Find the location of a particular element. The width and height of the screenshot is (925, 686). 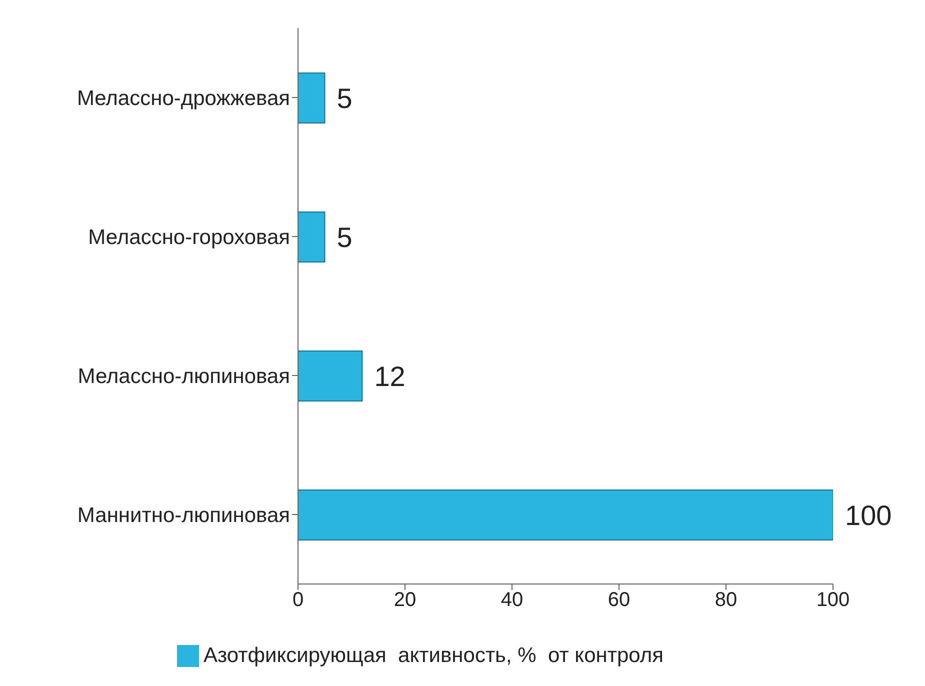

x-tick-label: 60 is located at coordinates (619, 600).